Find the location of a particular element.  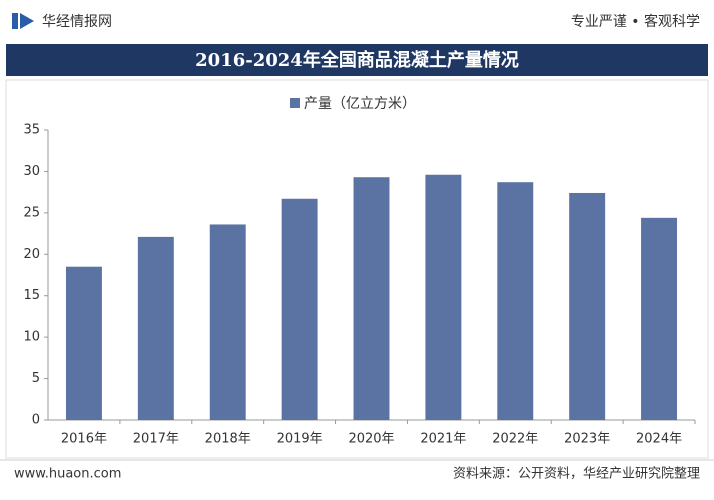

logo-bar is located at coordinates (15, 21).